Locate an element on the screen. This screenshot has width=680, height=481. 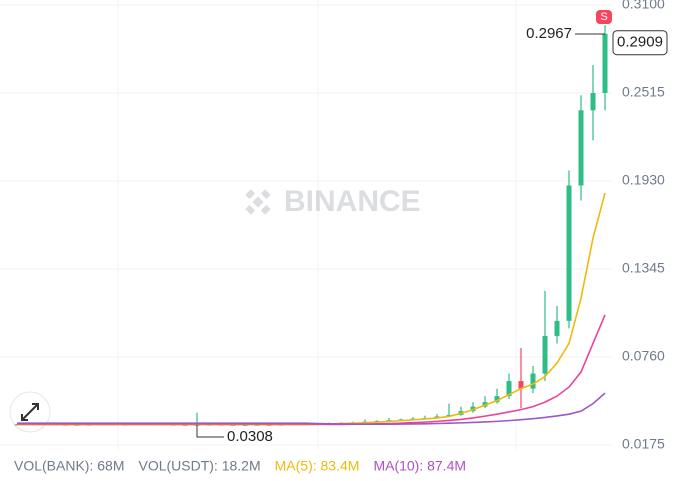
svg-text: S is located at coordinates (603, 17).